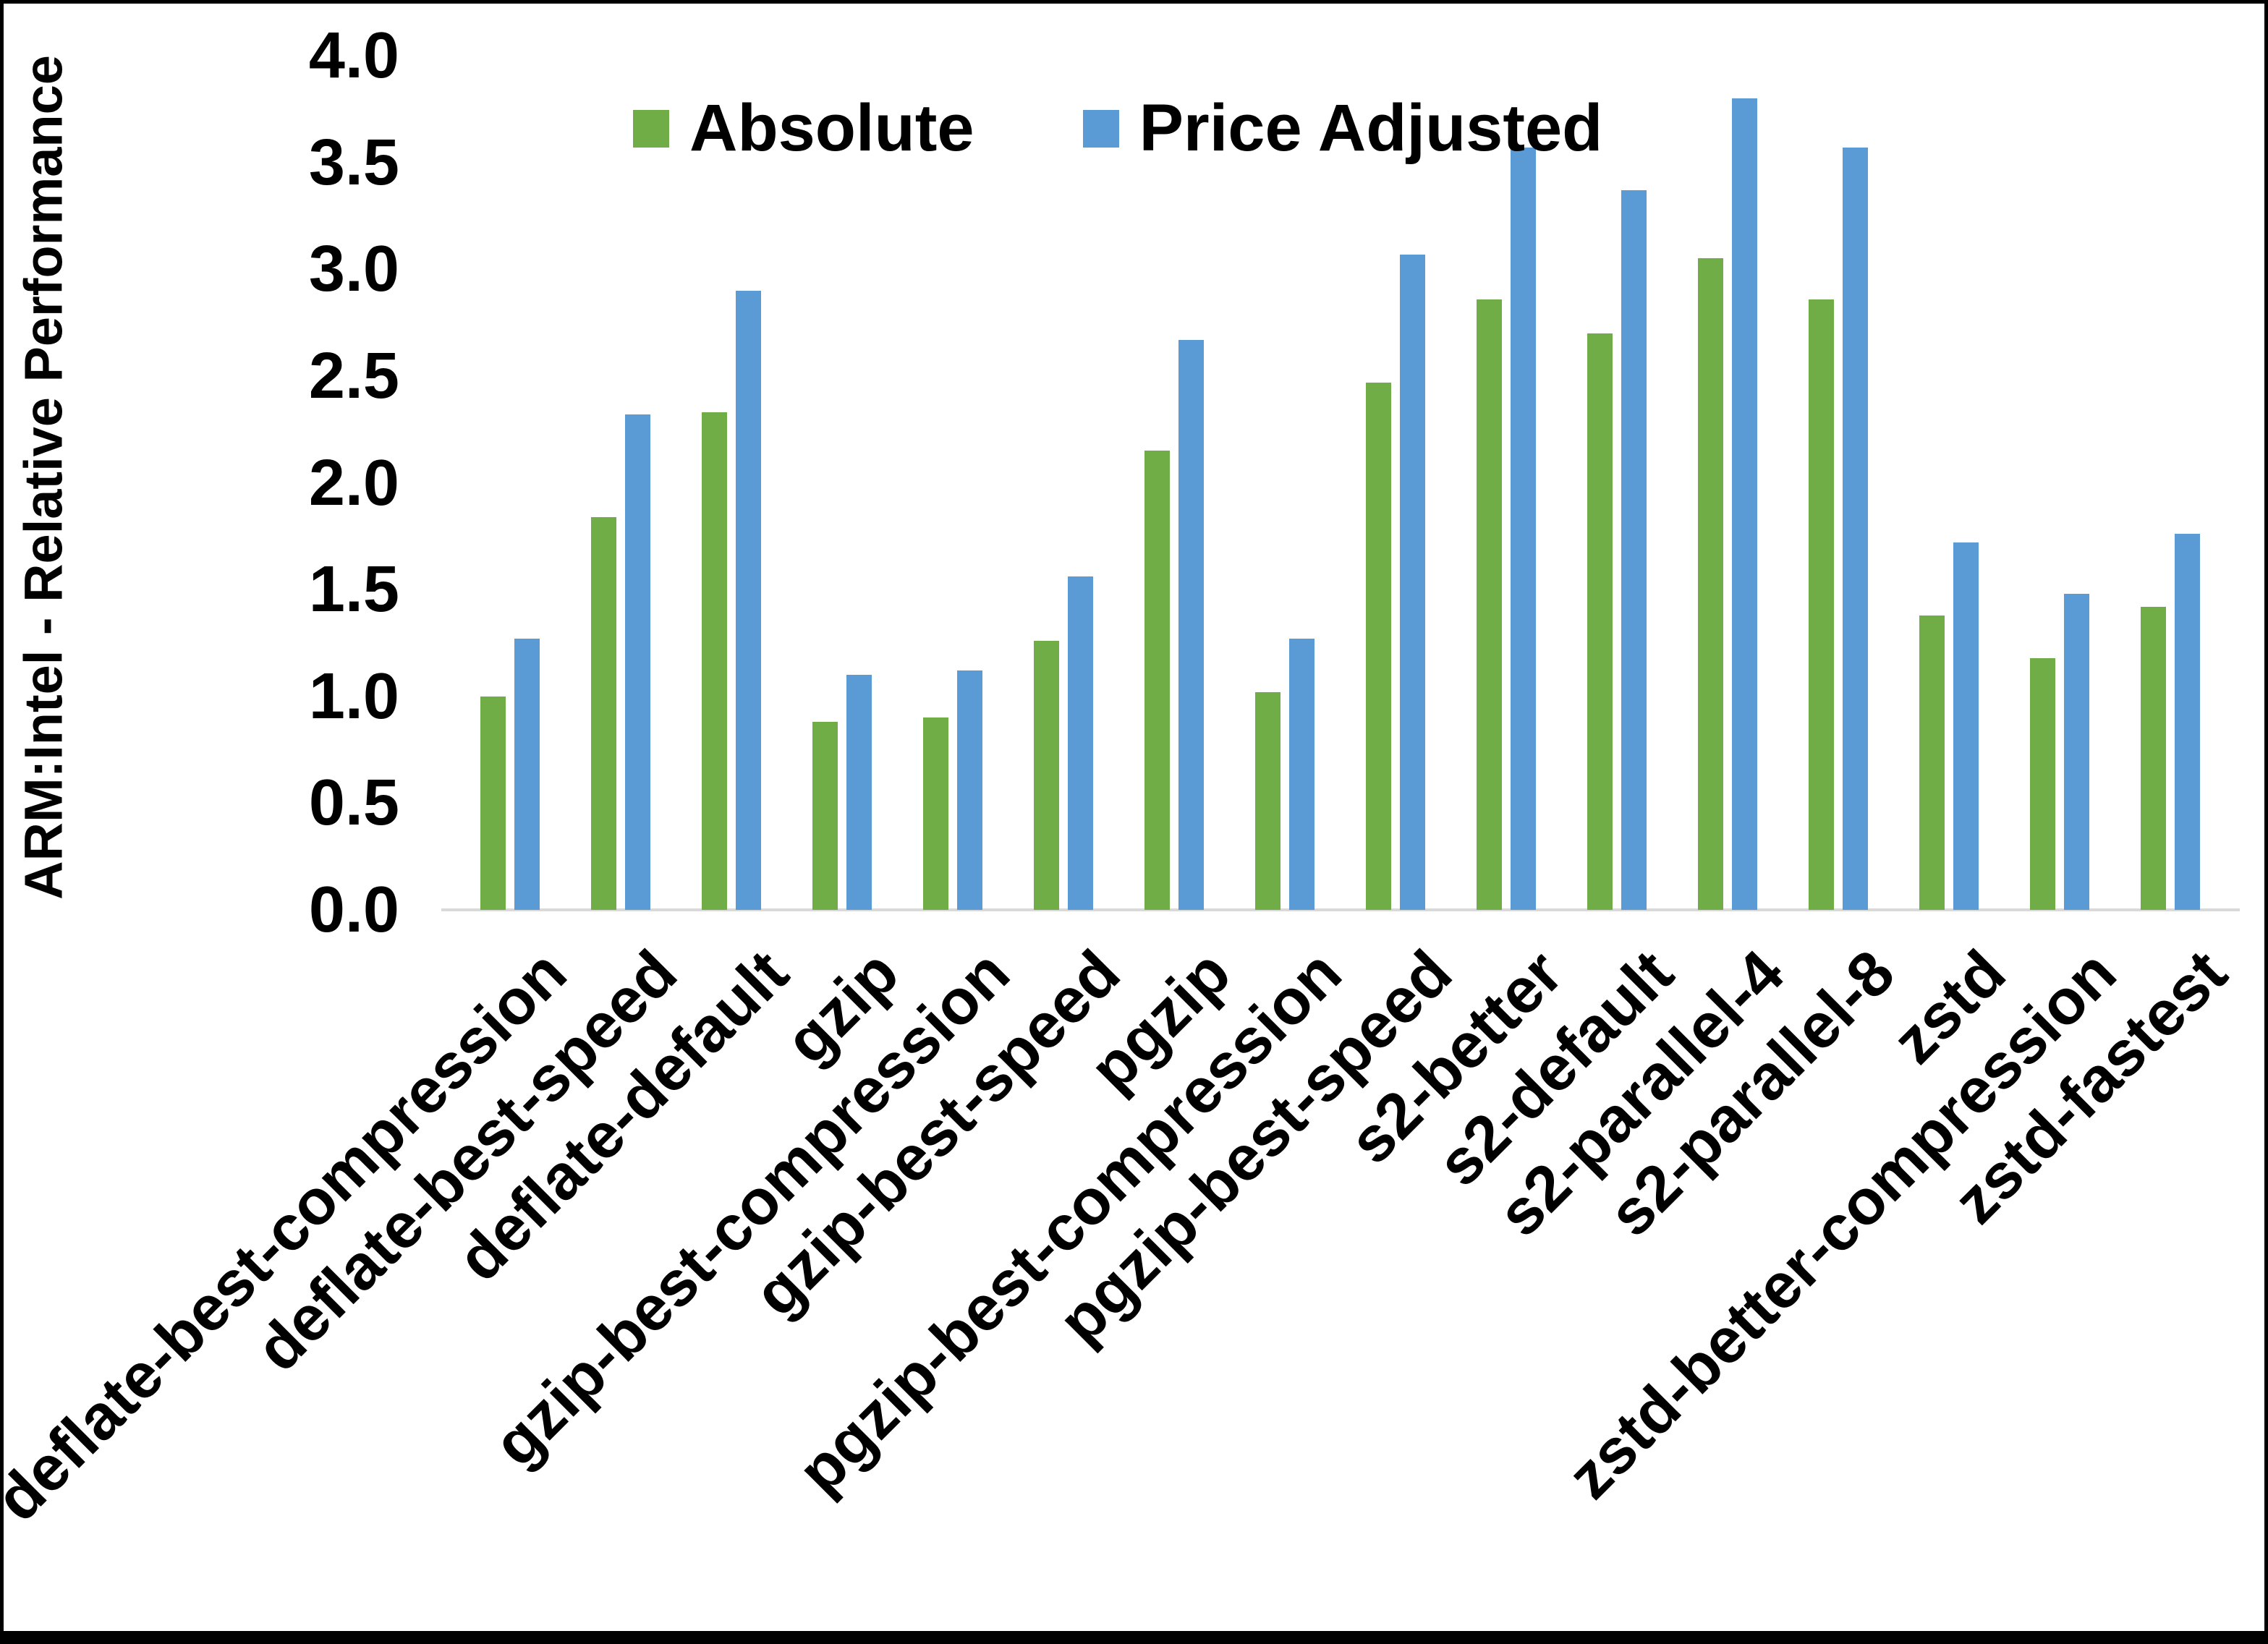  Describe the element at coordinates (2076, 752) in the screenshot. I see `bar-price-adjusted-zstd-better-compression` at that location.